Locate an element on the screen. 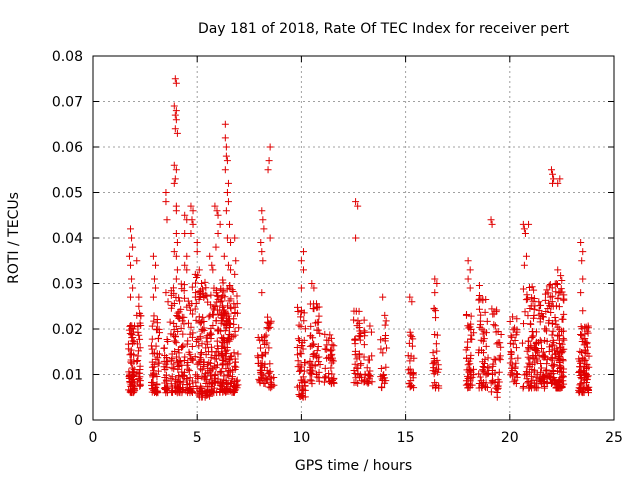 Image resolution: width=640 pixels, height=480 pixels. y-axis-label: ROTI / TECUs is located at coordinates (14, 238).